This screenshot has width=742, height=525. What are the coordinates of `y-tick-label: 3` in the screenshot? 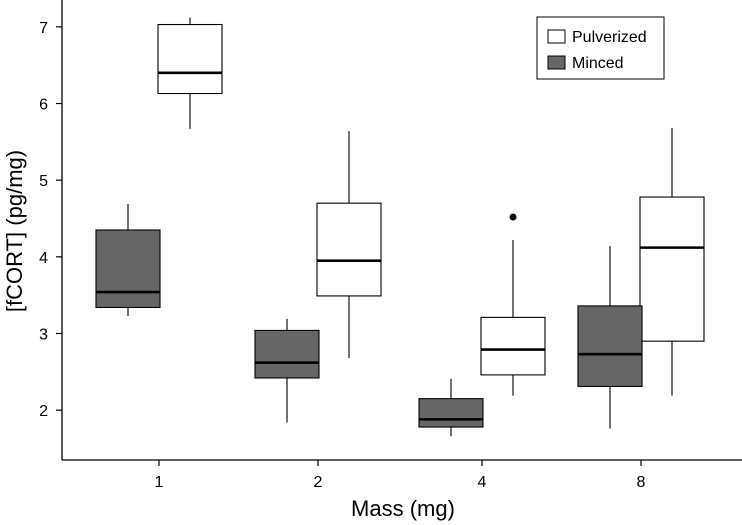 It's located at (43, 335).